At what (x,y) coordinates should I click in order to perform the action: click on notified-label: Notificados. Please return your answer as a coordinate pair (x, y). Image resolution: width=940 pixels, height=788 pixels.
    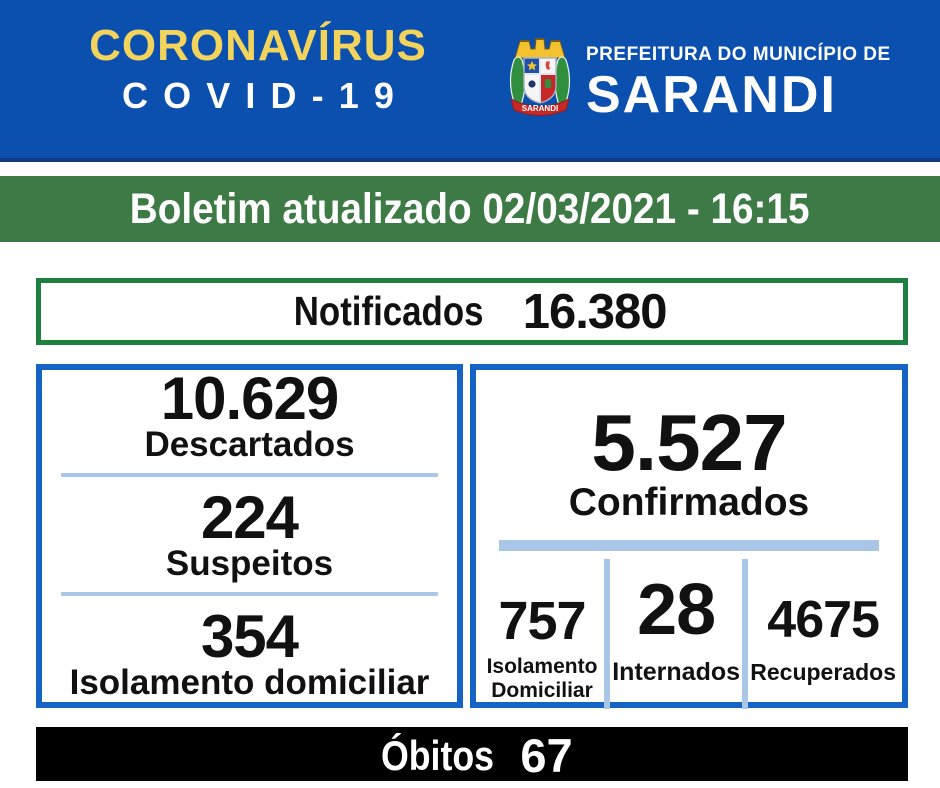
    Looking at the image, I should click on (389, 311).